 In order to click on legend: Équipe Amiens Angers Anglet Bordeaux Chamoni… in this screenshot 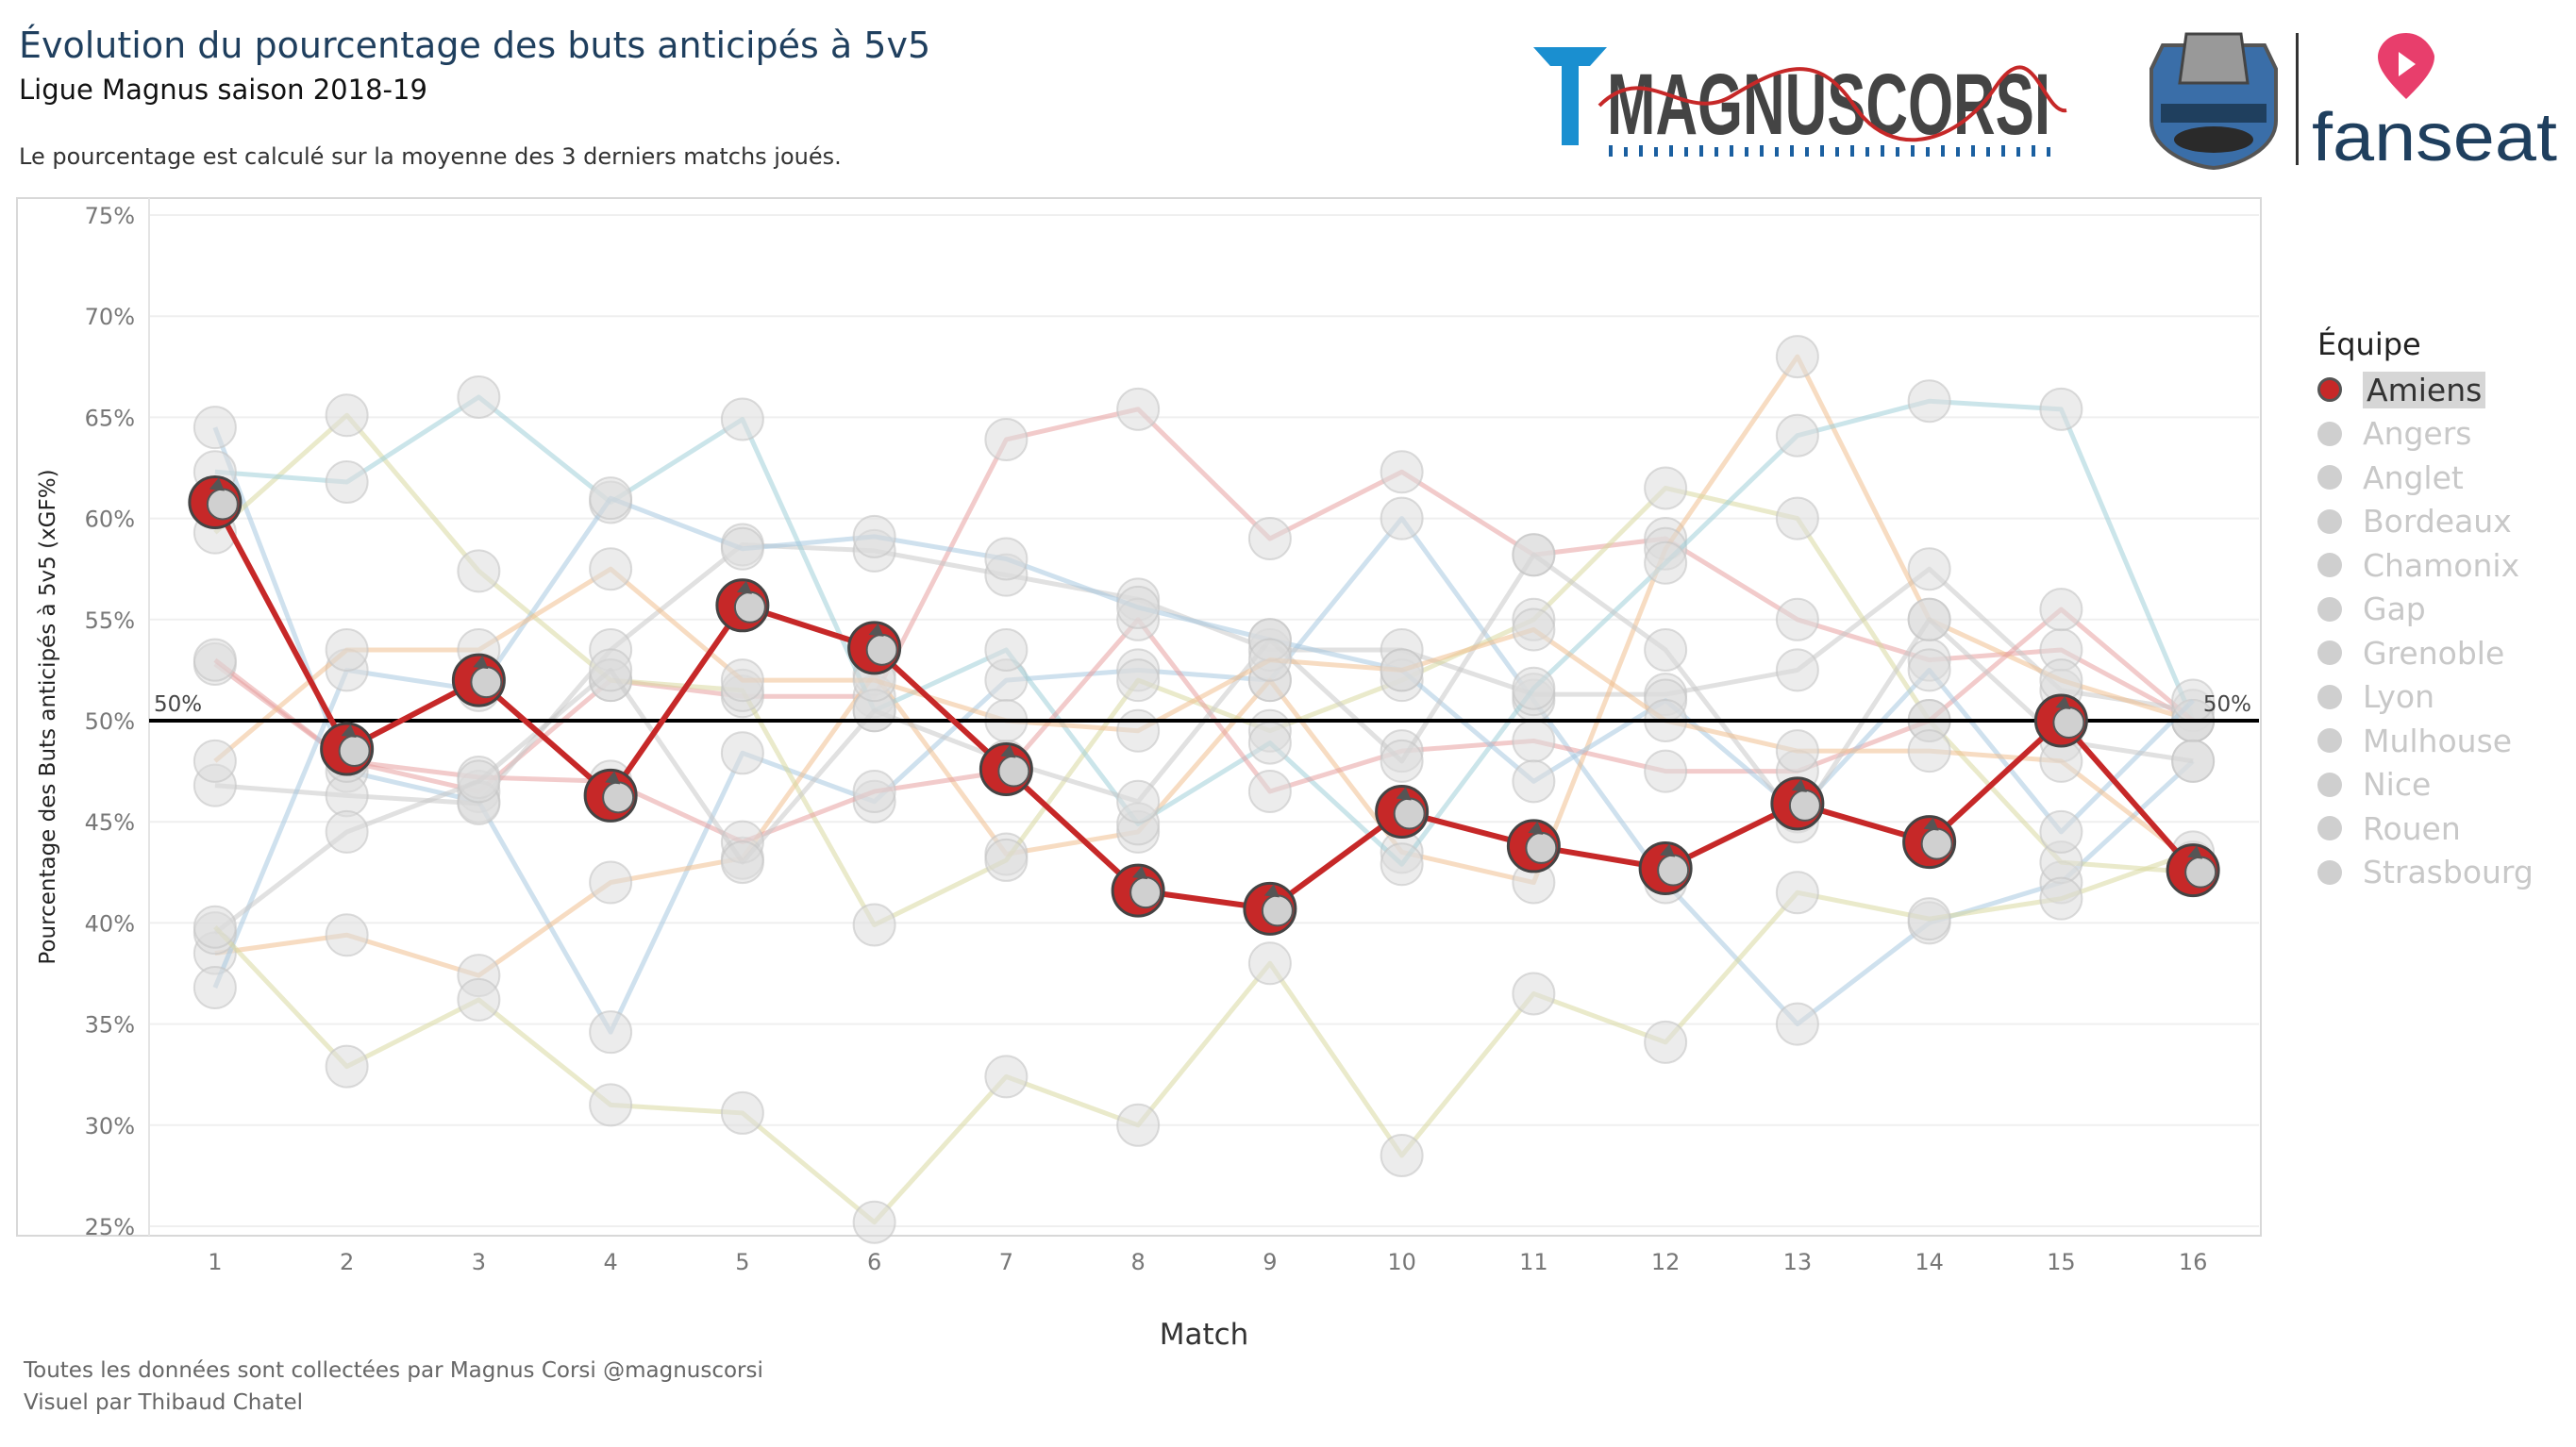, I will do `click(2425, 610)`.